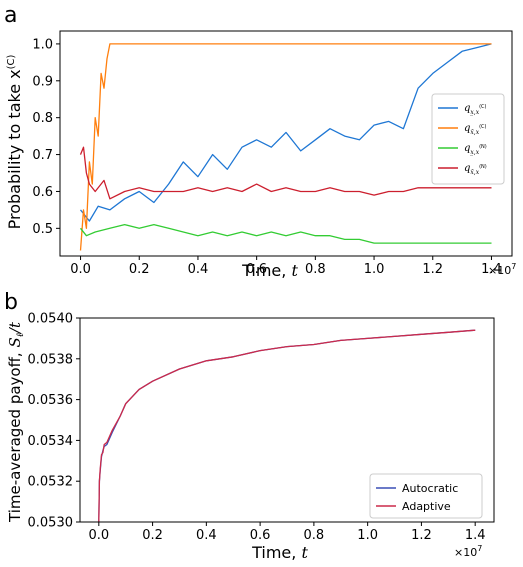  What do you see at coordinates (152, 535) in the screenshot?
I see `x-tick-label-b-1: 0.2` at bounding box center [152, 535].